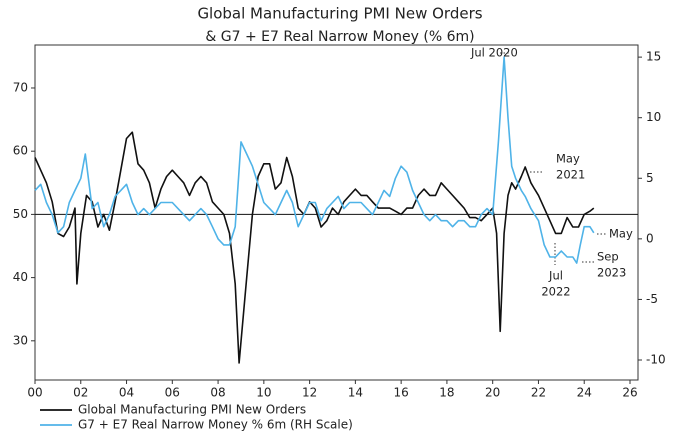  What do you see at coordinates (652, 299) in the screenshot?
I see `y2-tick-label: -5` at bounding box center [652, 299].